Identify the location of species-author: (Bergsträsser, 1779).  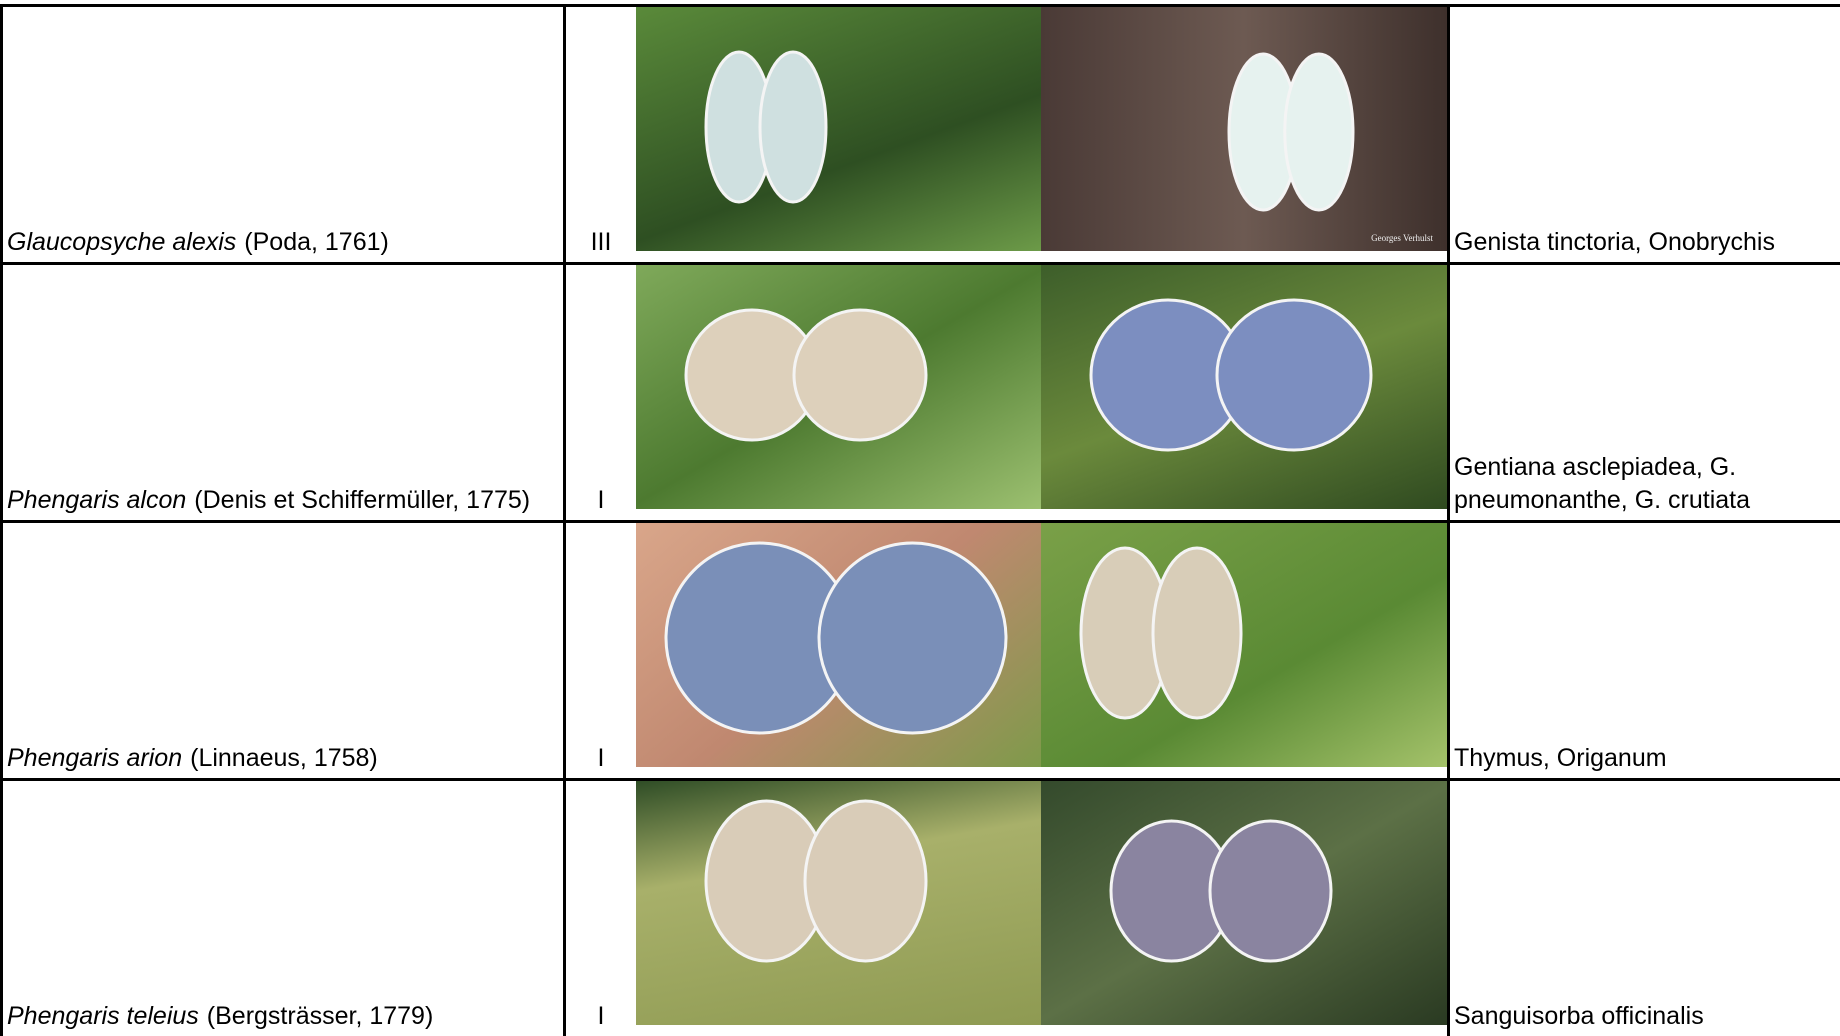
(320, 1015).